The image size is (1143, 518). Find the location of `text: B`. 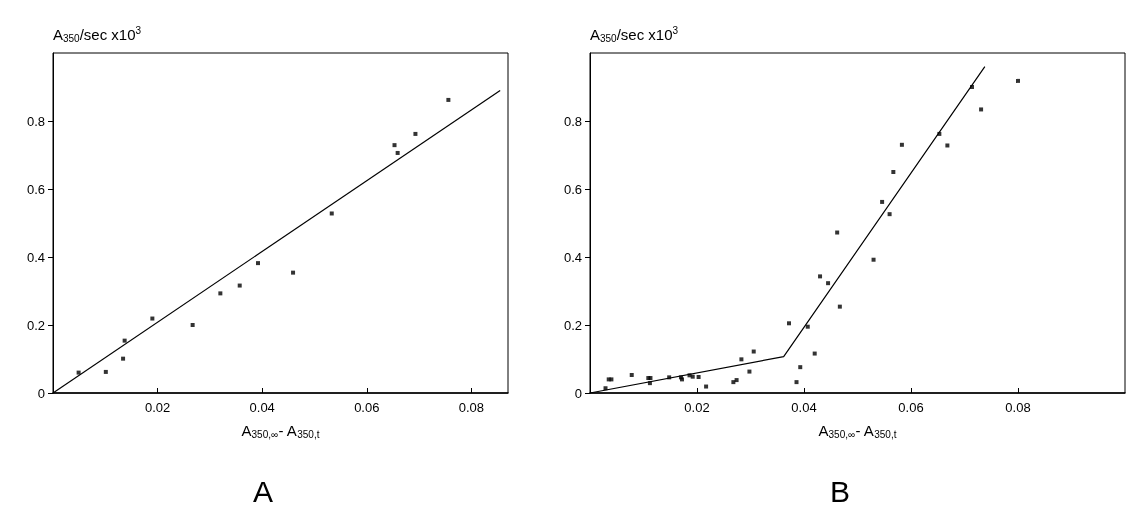

text: B is located at coordinates (840, 491).